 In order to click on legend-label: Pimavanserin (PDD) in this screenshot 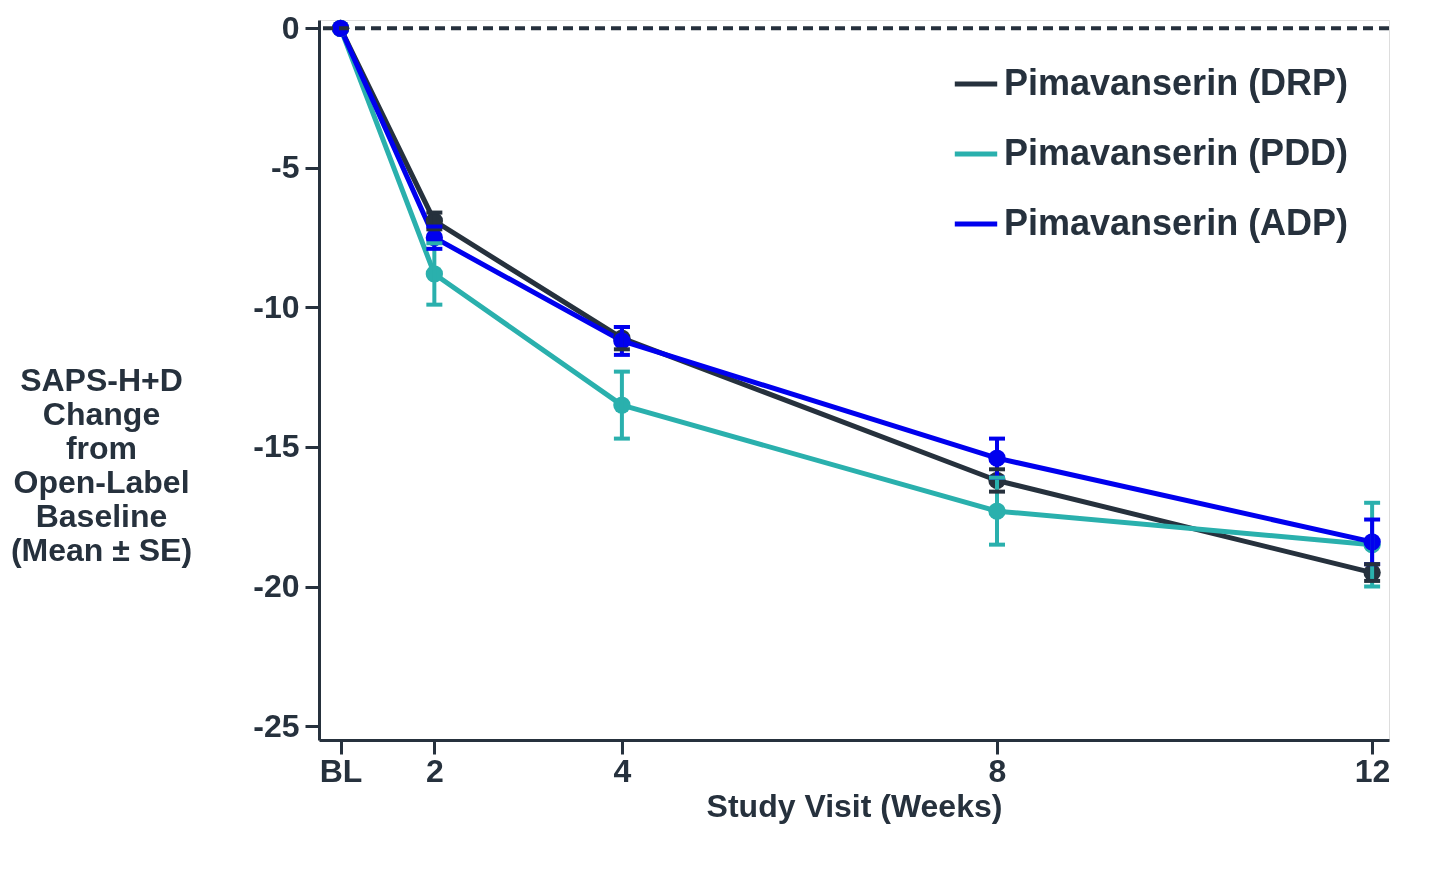, I will do `click(1176, 152)`.